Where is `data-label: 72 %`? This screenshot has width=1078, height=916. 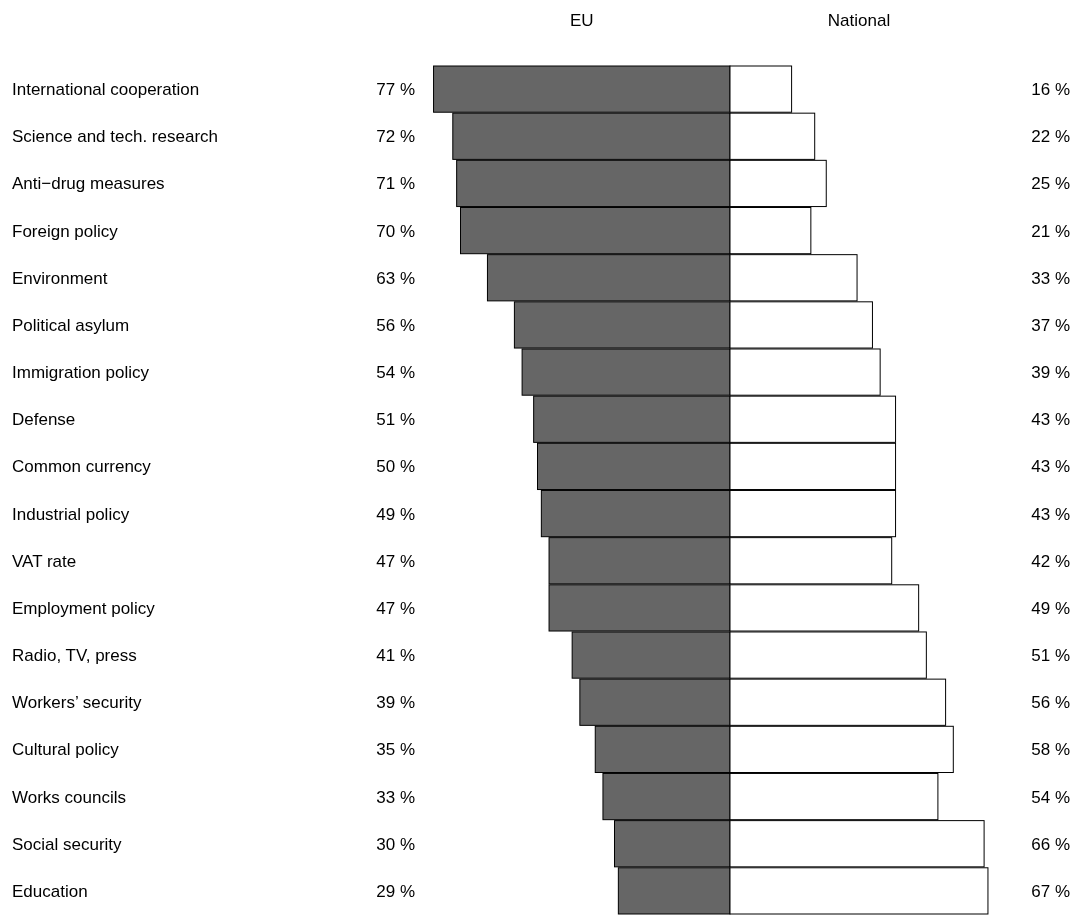
data-label: 72 % is located at coordinates (395, 137).